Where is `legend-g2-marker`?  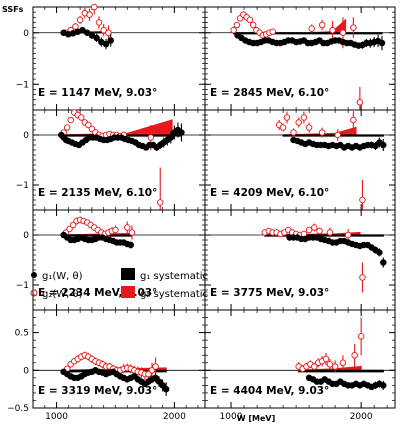
legend-g2-marker is located at coordinates (34, 293).